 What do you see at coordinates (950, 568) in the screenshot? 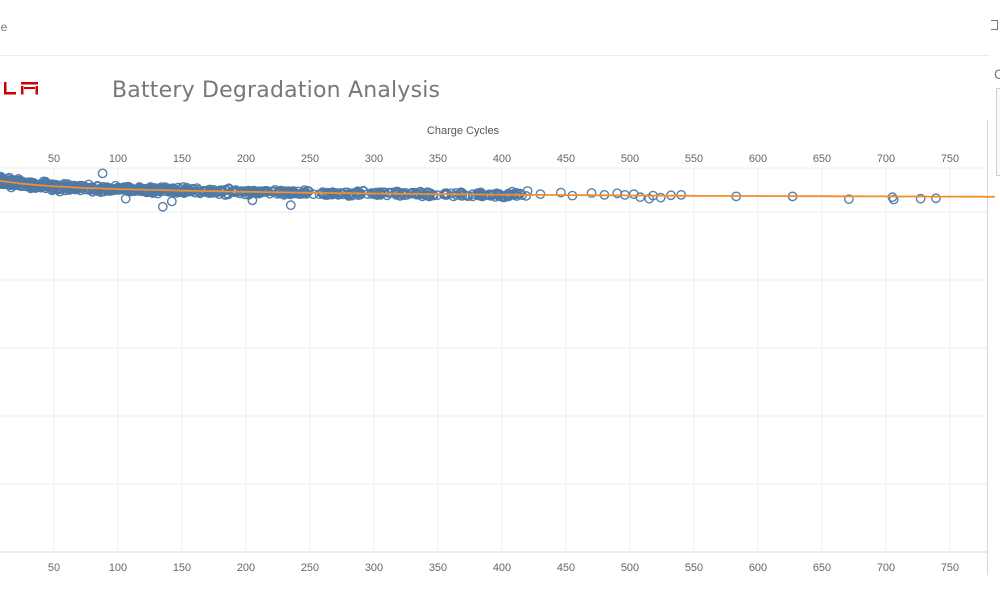
I see `x-tick-label-bottom: 750` at bounding box center [950, 568].